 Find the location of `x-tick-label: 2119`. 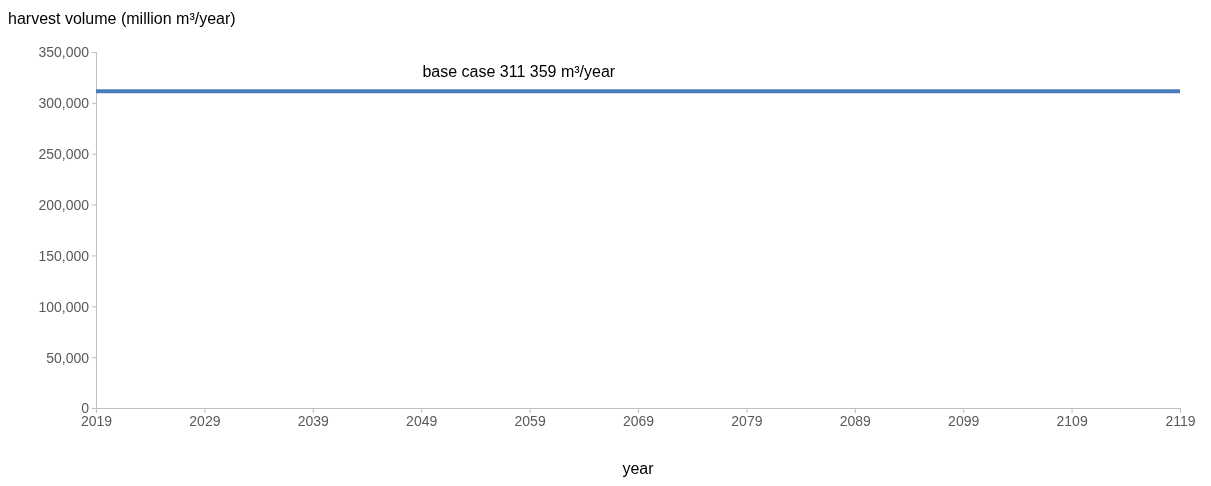

x-tick-label: 2119 is located at coordinates (1180, 420).